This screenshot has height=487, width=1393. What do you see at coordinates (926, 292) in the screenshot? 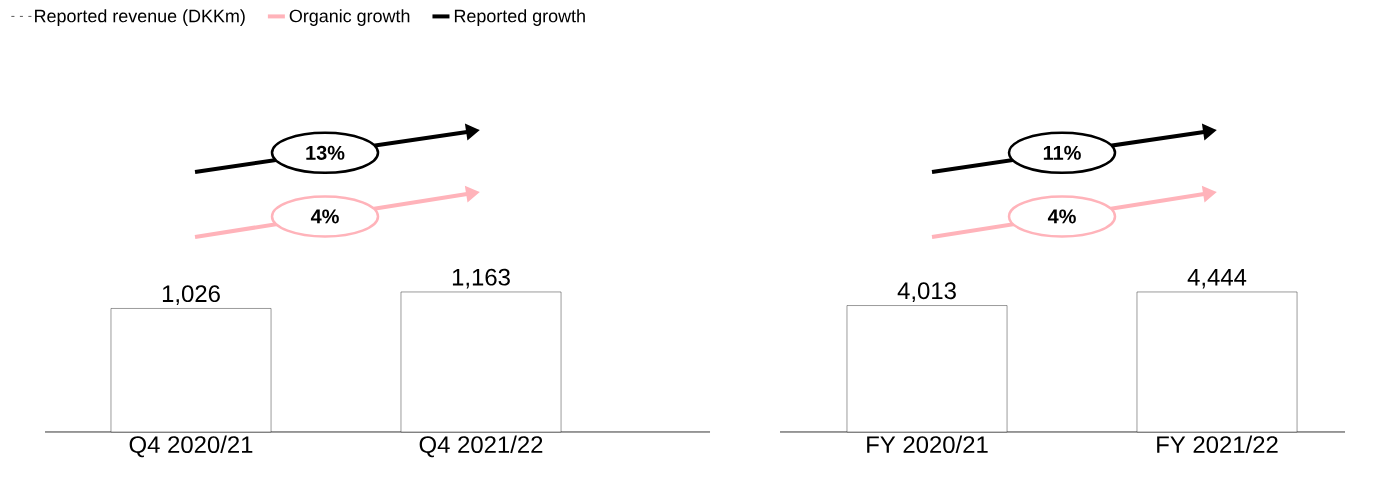
I see `data-label: 4,013` at bounding box center [926, 292].